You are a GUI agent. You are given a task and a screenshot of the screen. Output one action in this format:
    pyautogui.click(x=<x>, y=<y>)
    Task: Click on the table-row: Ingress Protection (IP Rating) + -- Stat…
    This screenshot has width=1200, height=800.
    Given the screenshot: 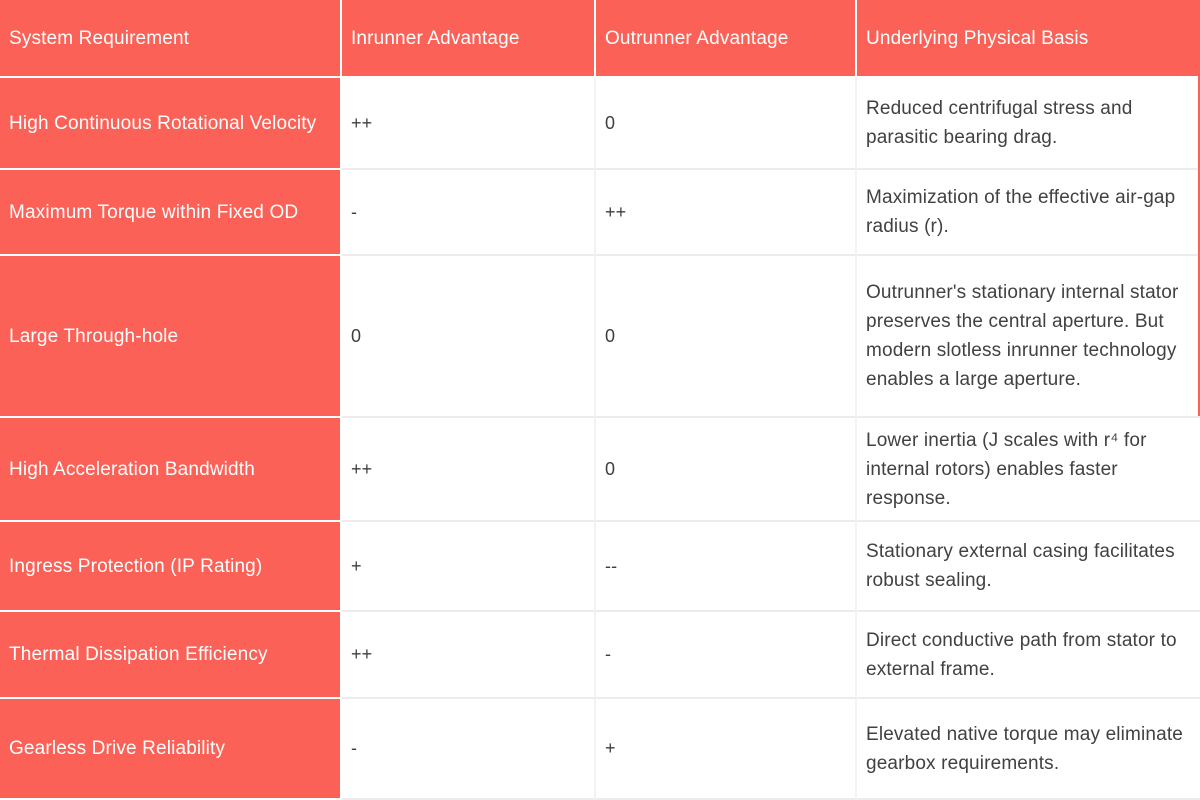 What is the action you would take?
    pyautogui.click(x=600, y=567)
    